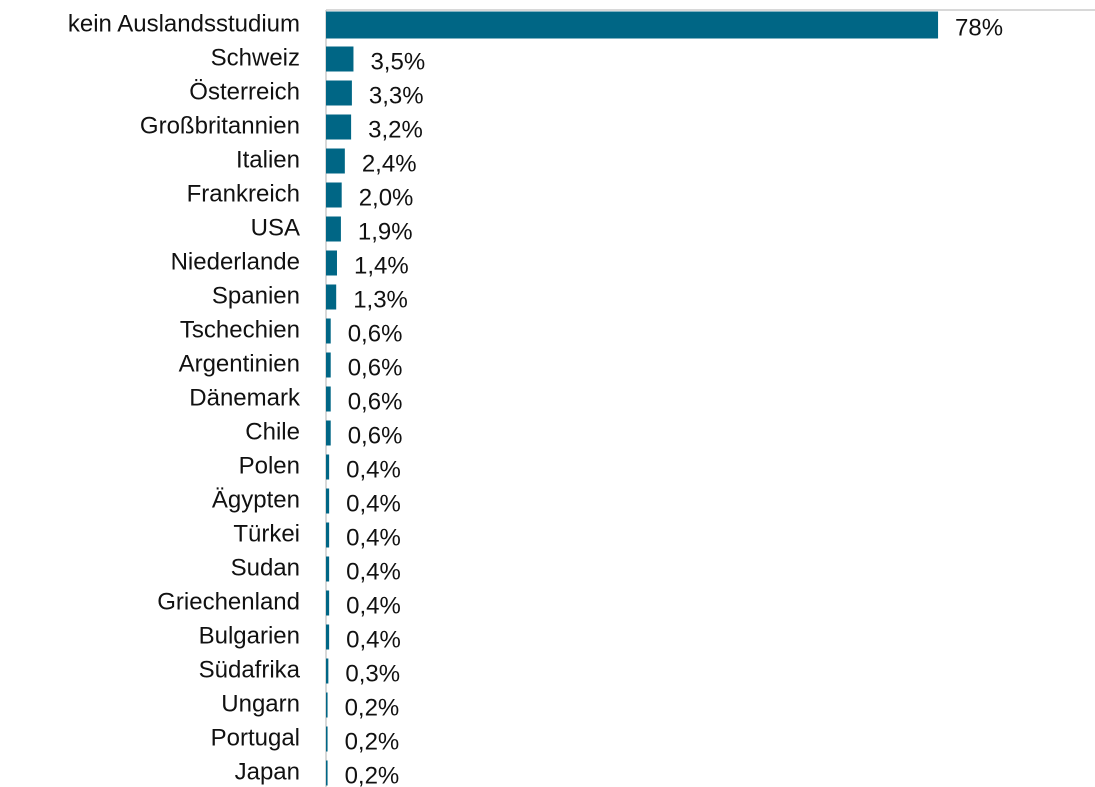 The width and height of the screenshot is (1095, 787). Describe the element at coordinates (272, 431) in the screenshot. I see `category-label: Chile` at that location.